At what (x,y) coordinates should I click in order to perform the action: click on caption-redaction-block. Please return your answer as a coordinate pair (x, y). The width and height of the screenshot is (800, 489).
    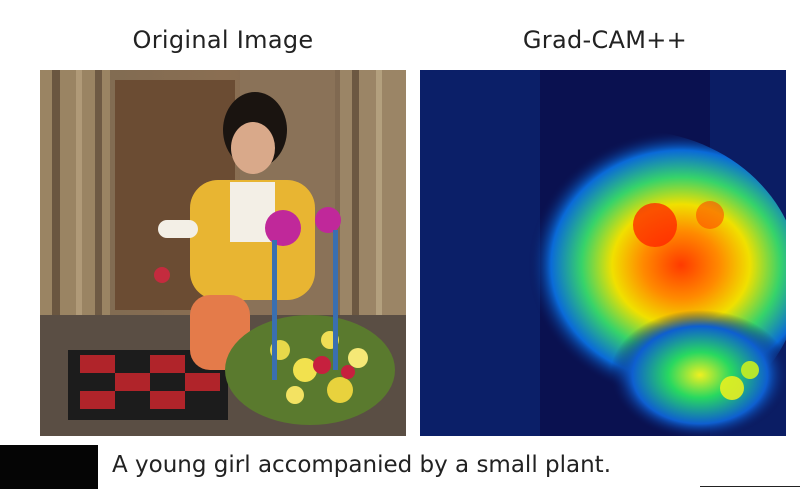
    Looking at the image, I should click on (49, 467).